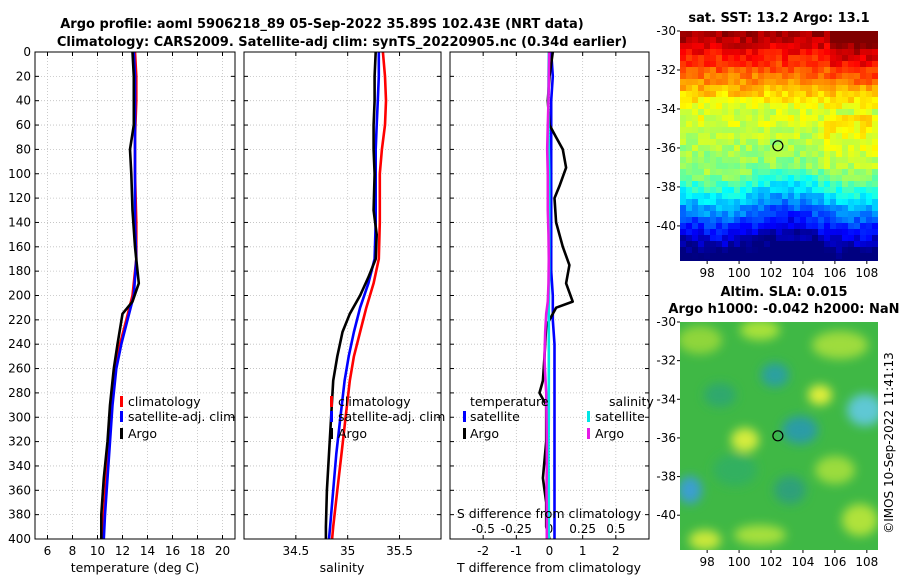  Describe the element at coordinates (147, 551) in the screenshot. I see `x-tick-label: 14` at that location.